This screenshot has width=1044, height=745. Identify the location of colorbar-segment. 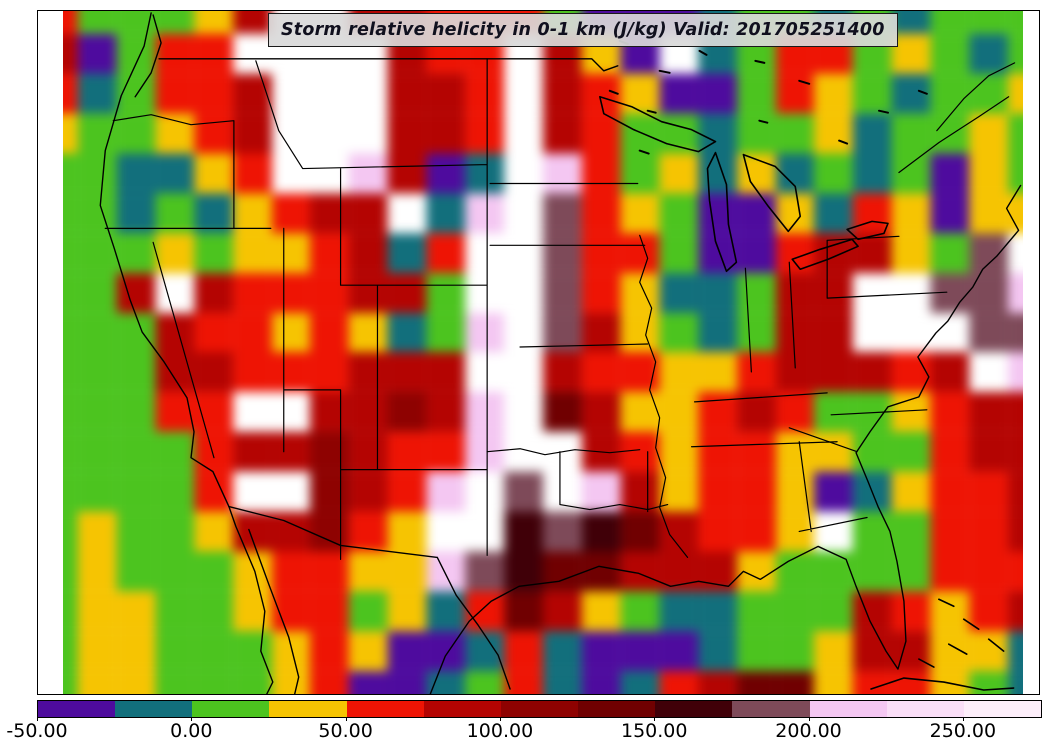
(771, 709).